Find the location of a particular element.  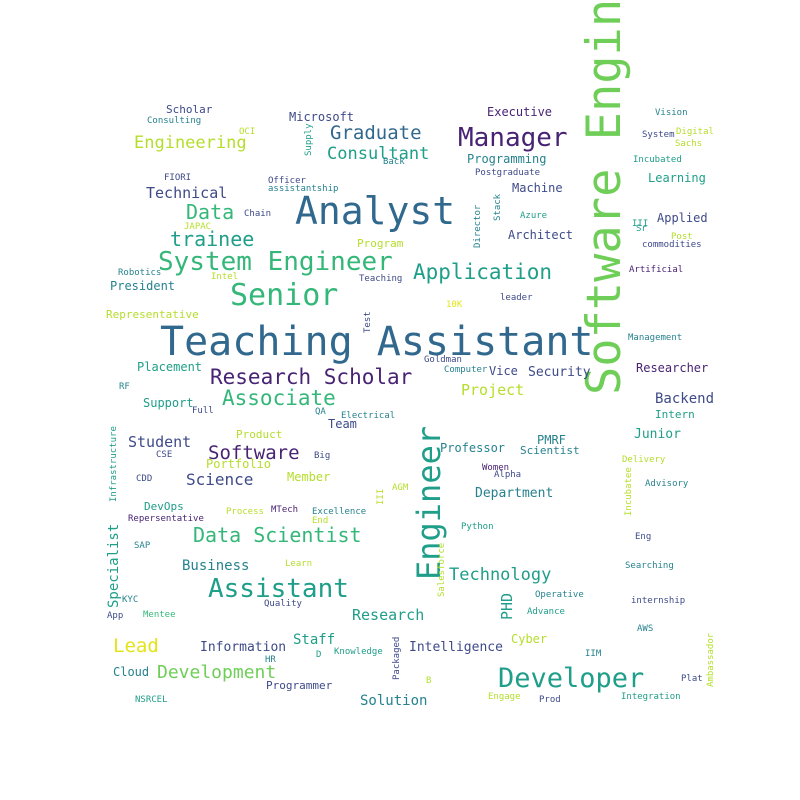

word-product: Product is located at coordinates (259, 434).